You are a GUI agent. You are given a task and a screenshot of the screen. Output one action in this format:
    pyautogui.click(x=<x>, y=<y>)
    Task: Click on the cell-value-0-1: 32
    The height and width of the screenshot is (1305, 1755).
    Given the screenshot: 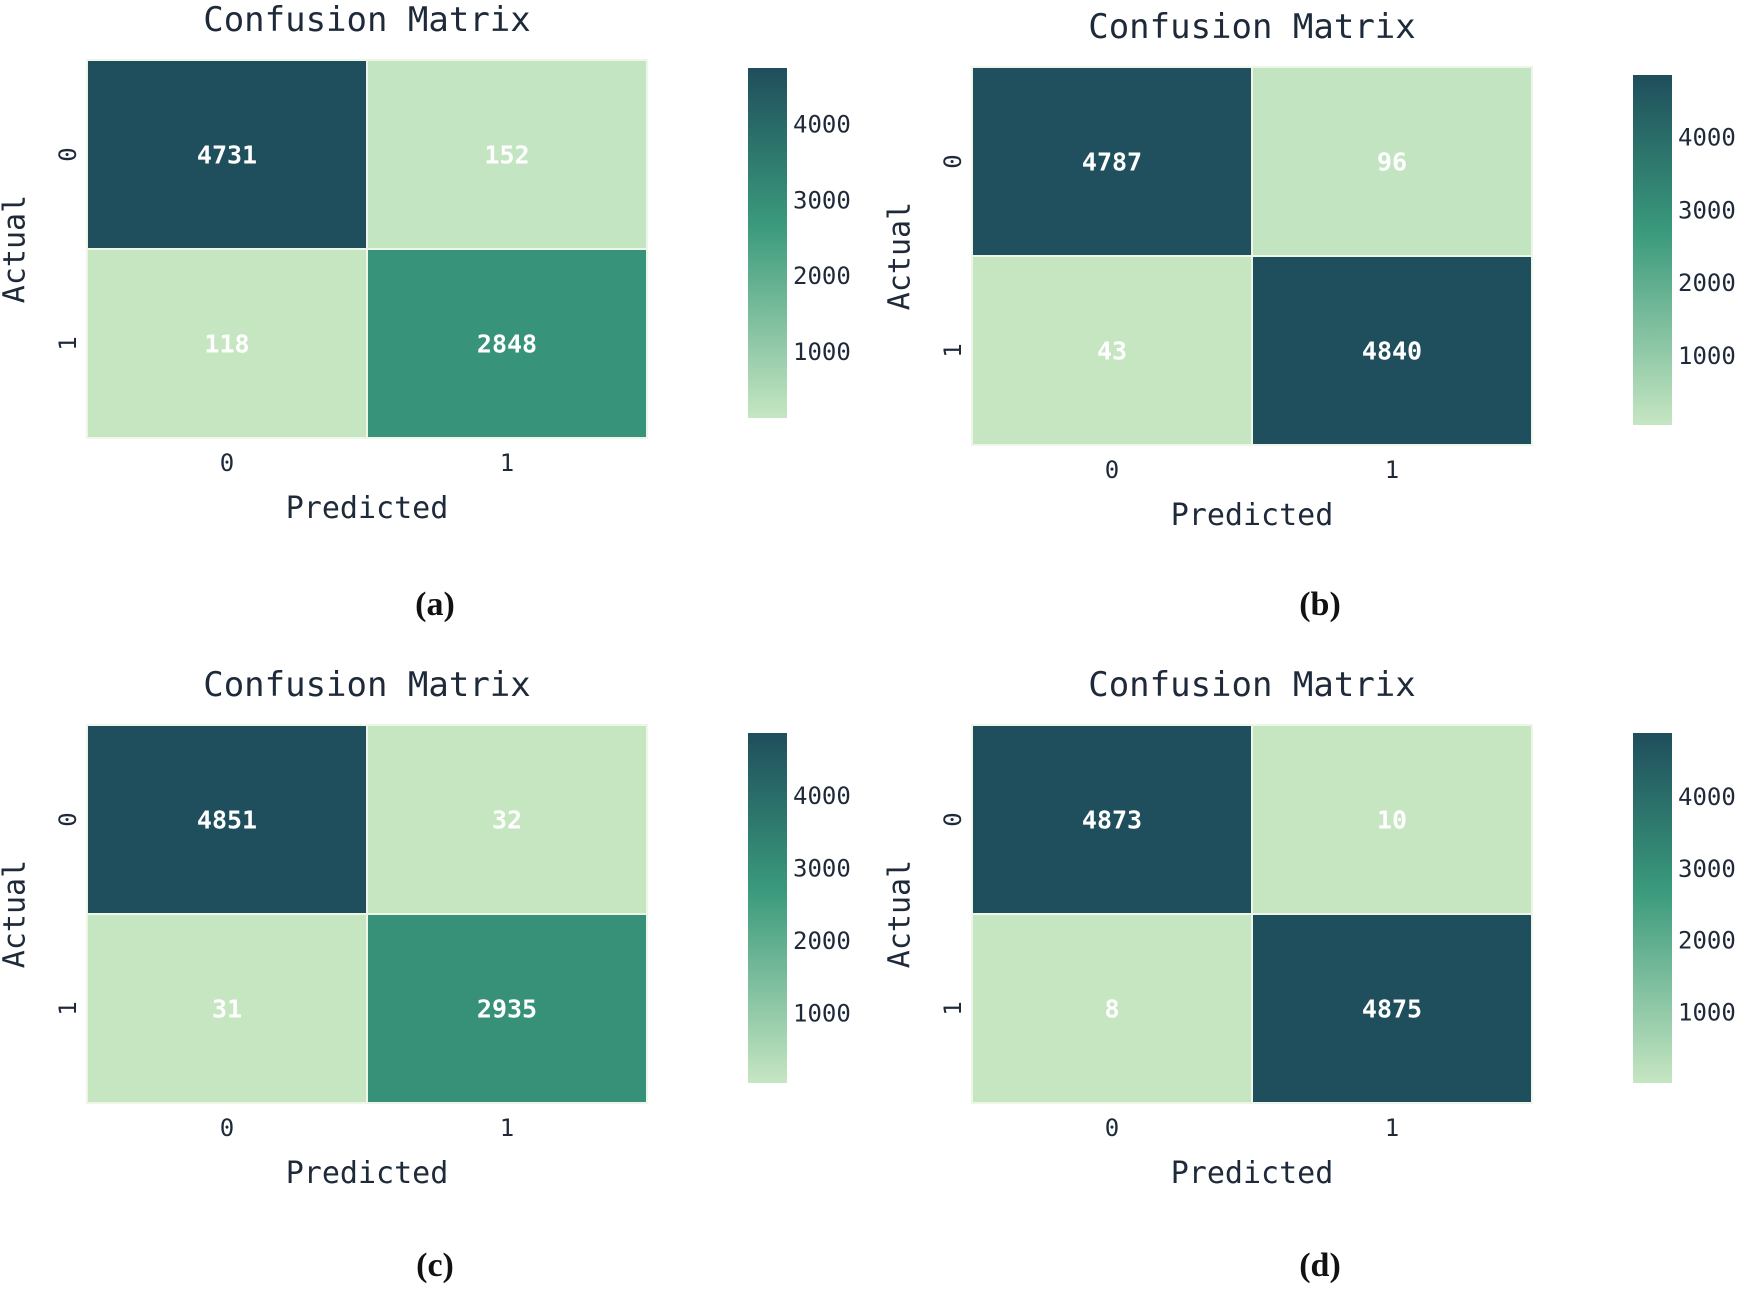 What is the action you would take?
    pyautogui.click(x=507, y=820)
    